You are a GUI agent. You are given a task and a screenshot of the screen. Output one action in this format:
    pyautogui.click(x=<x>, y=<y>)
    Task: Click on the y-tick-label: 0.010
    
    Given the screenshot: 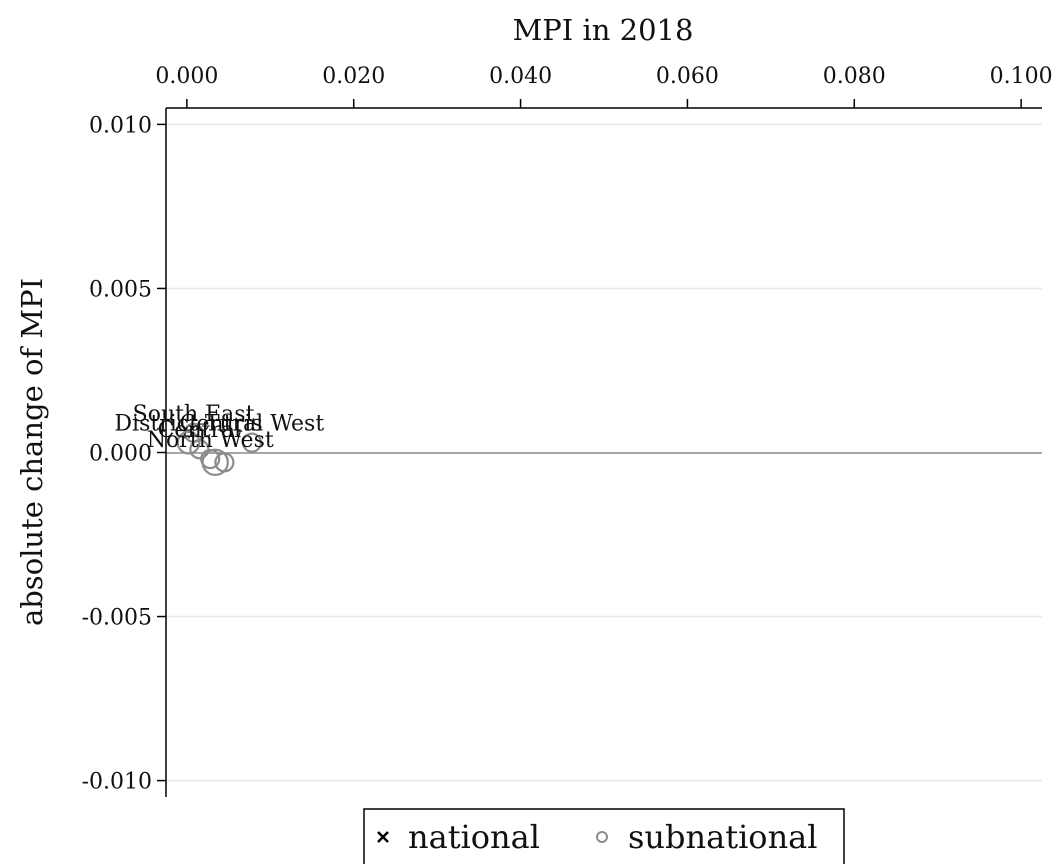 What is the action you would take?
    pyautogui.click(x=120, y=125)
    